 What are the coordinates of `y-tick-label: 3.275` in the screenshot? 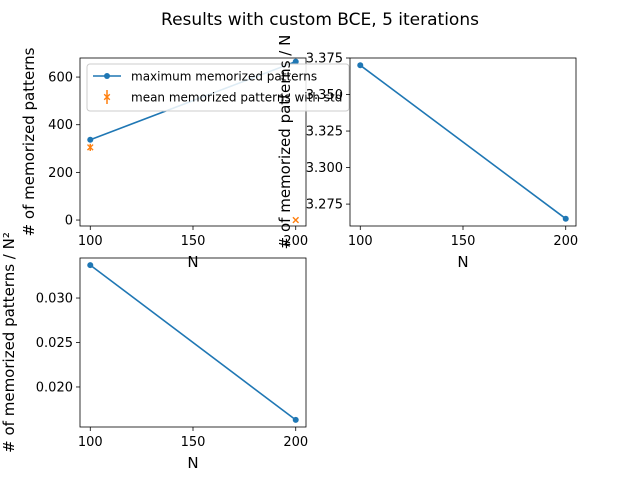 It's located at (324, 205).